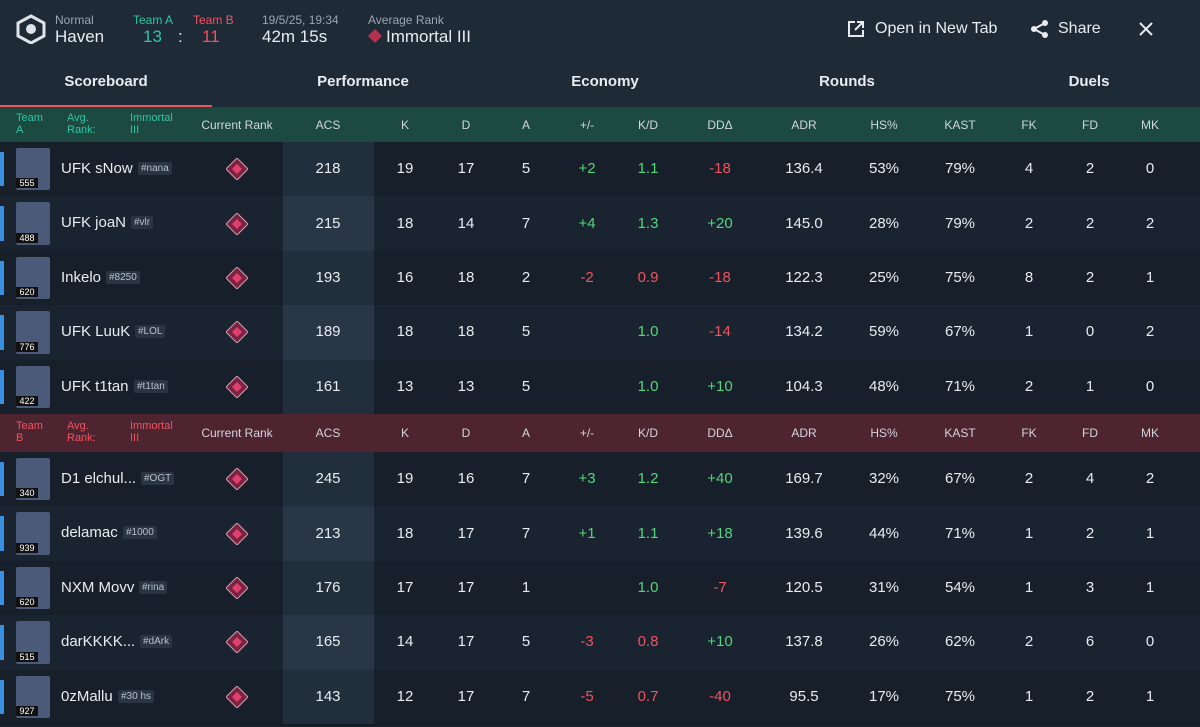  I want to click on player-level: 927, so click(27, 711).